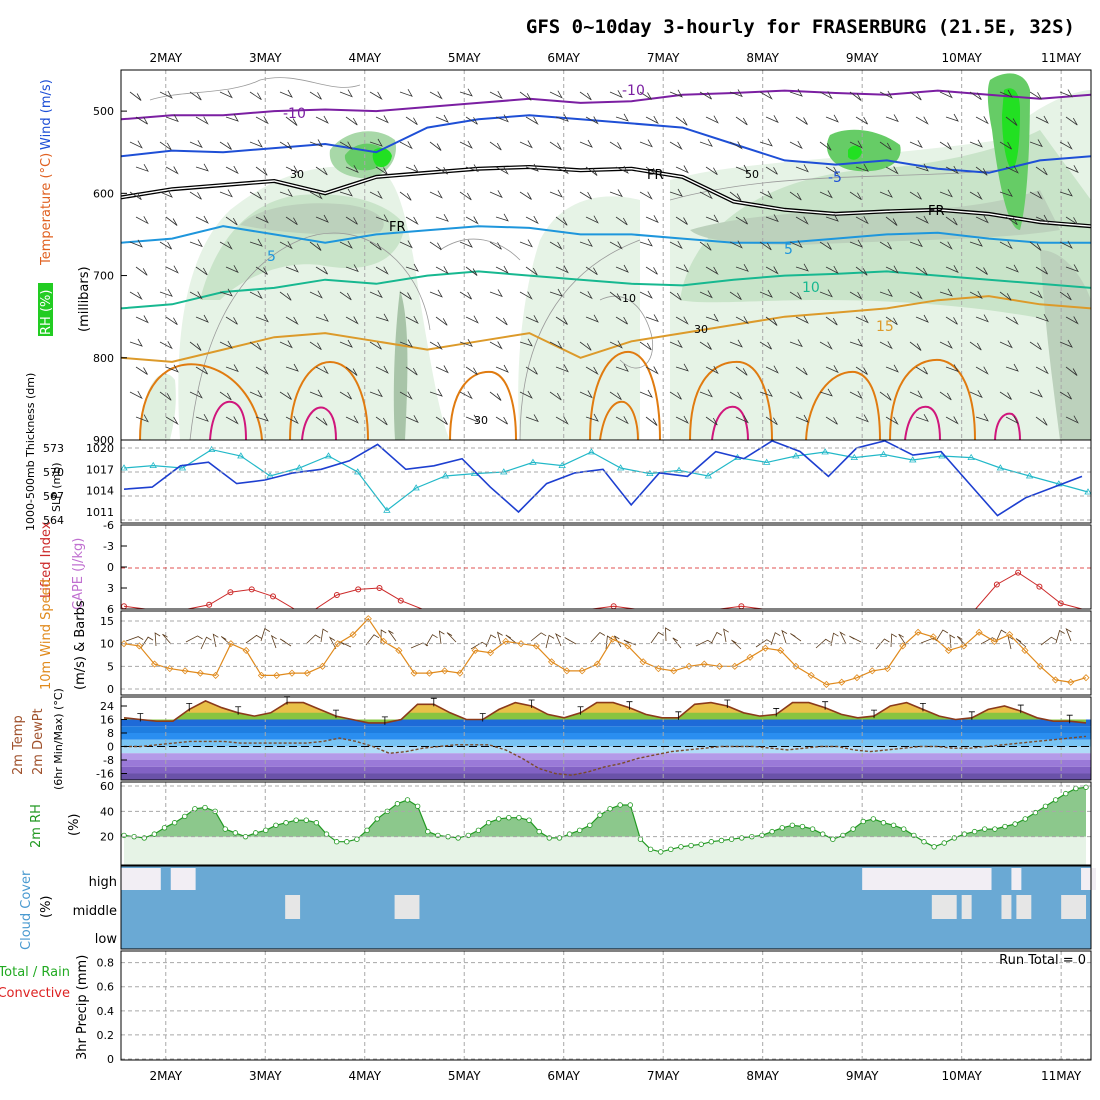 The image size is (1100, 1100). Describe the element at coordinates (835, 178) in the screenshot. I see `isotherm-label-neg5: -5` at that location.